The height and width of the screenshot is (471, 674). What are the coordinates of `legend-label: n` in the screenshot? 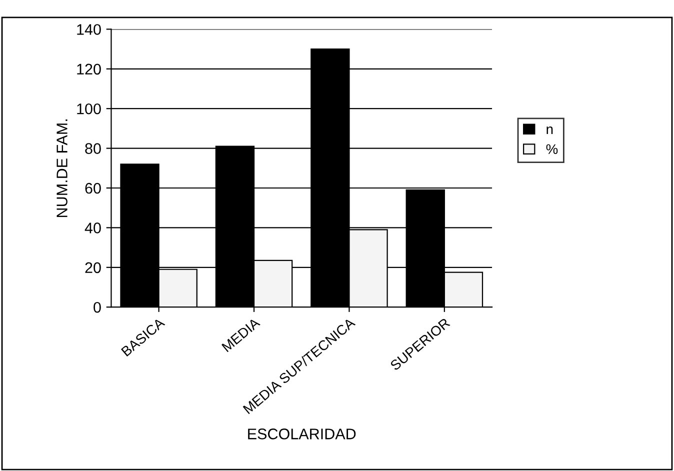 It's located at (549, 130).